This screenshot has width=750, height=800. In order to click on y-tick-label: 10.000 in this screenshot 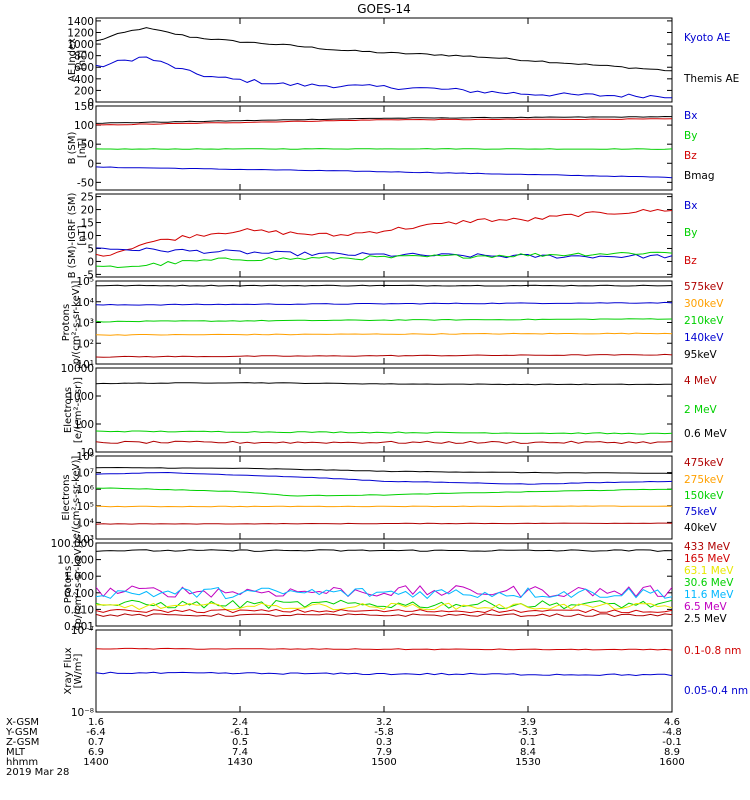, I will do `click(75, 561)`.